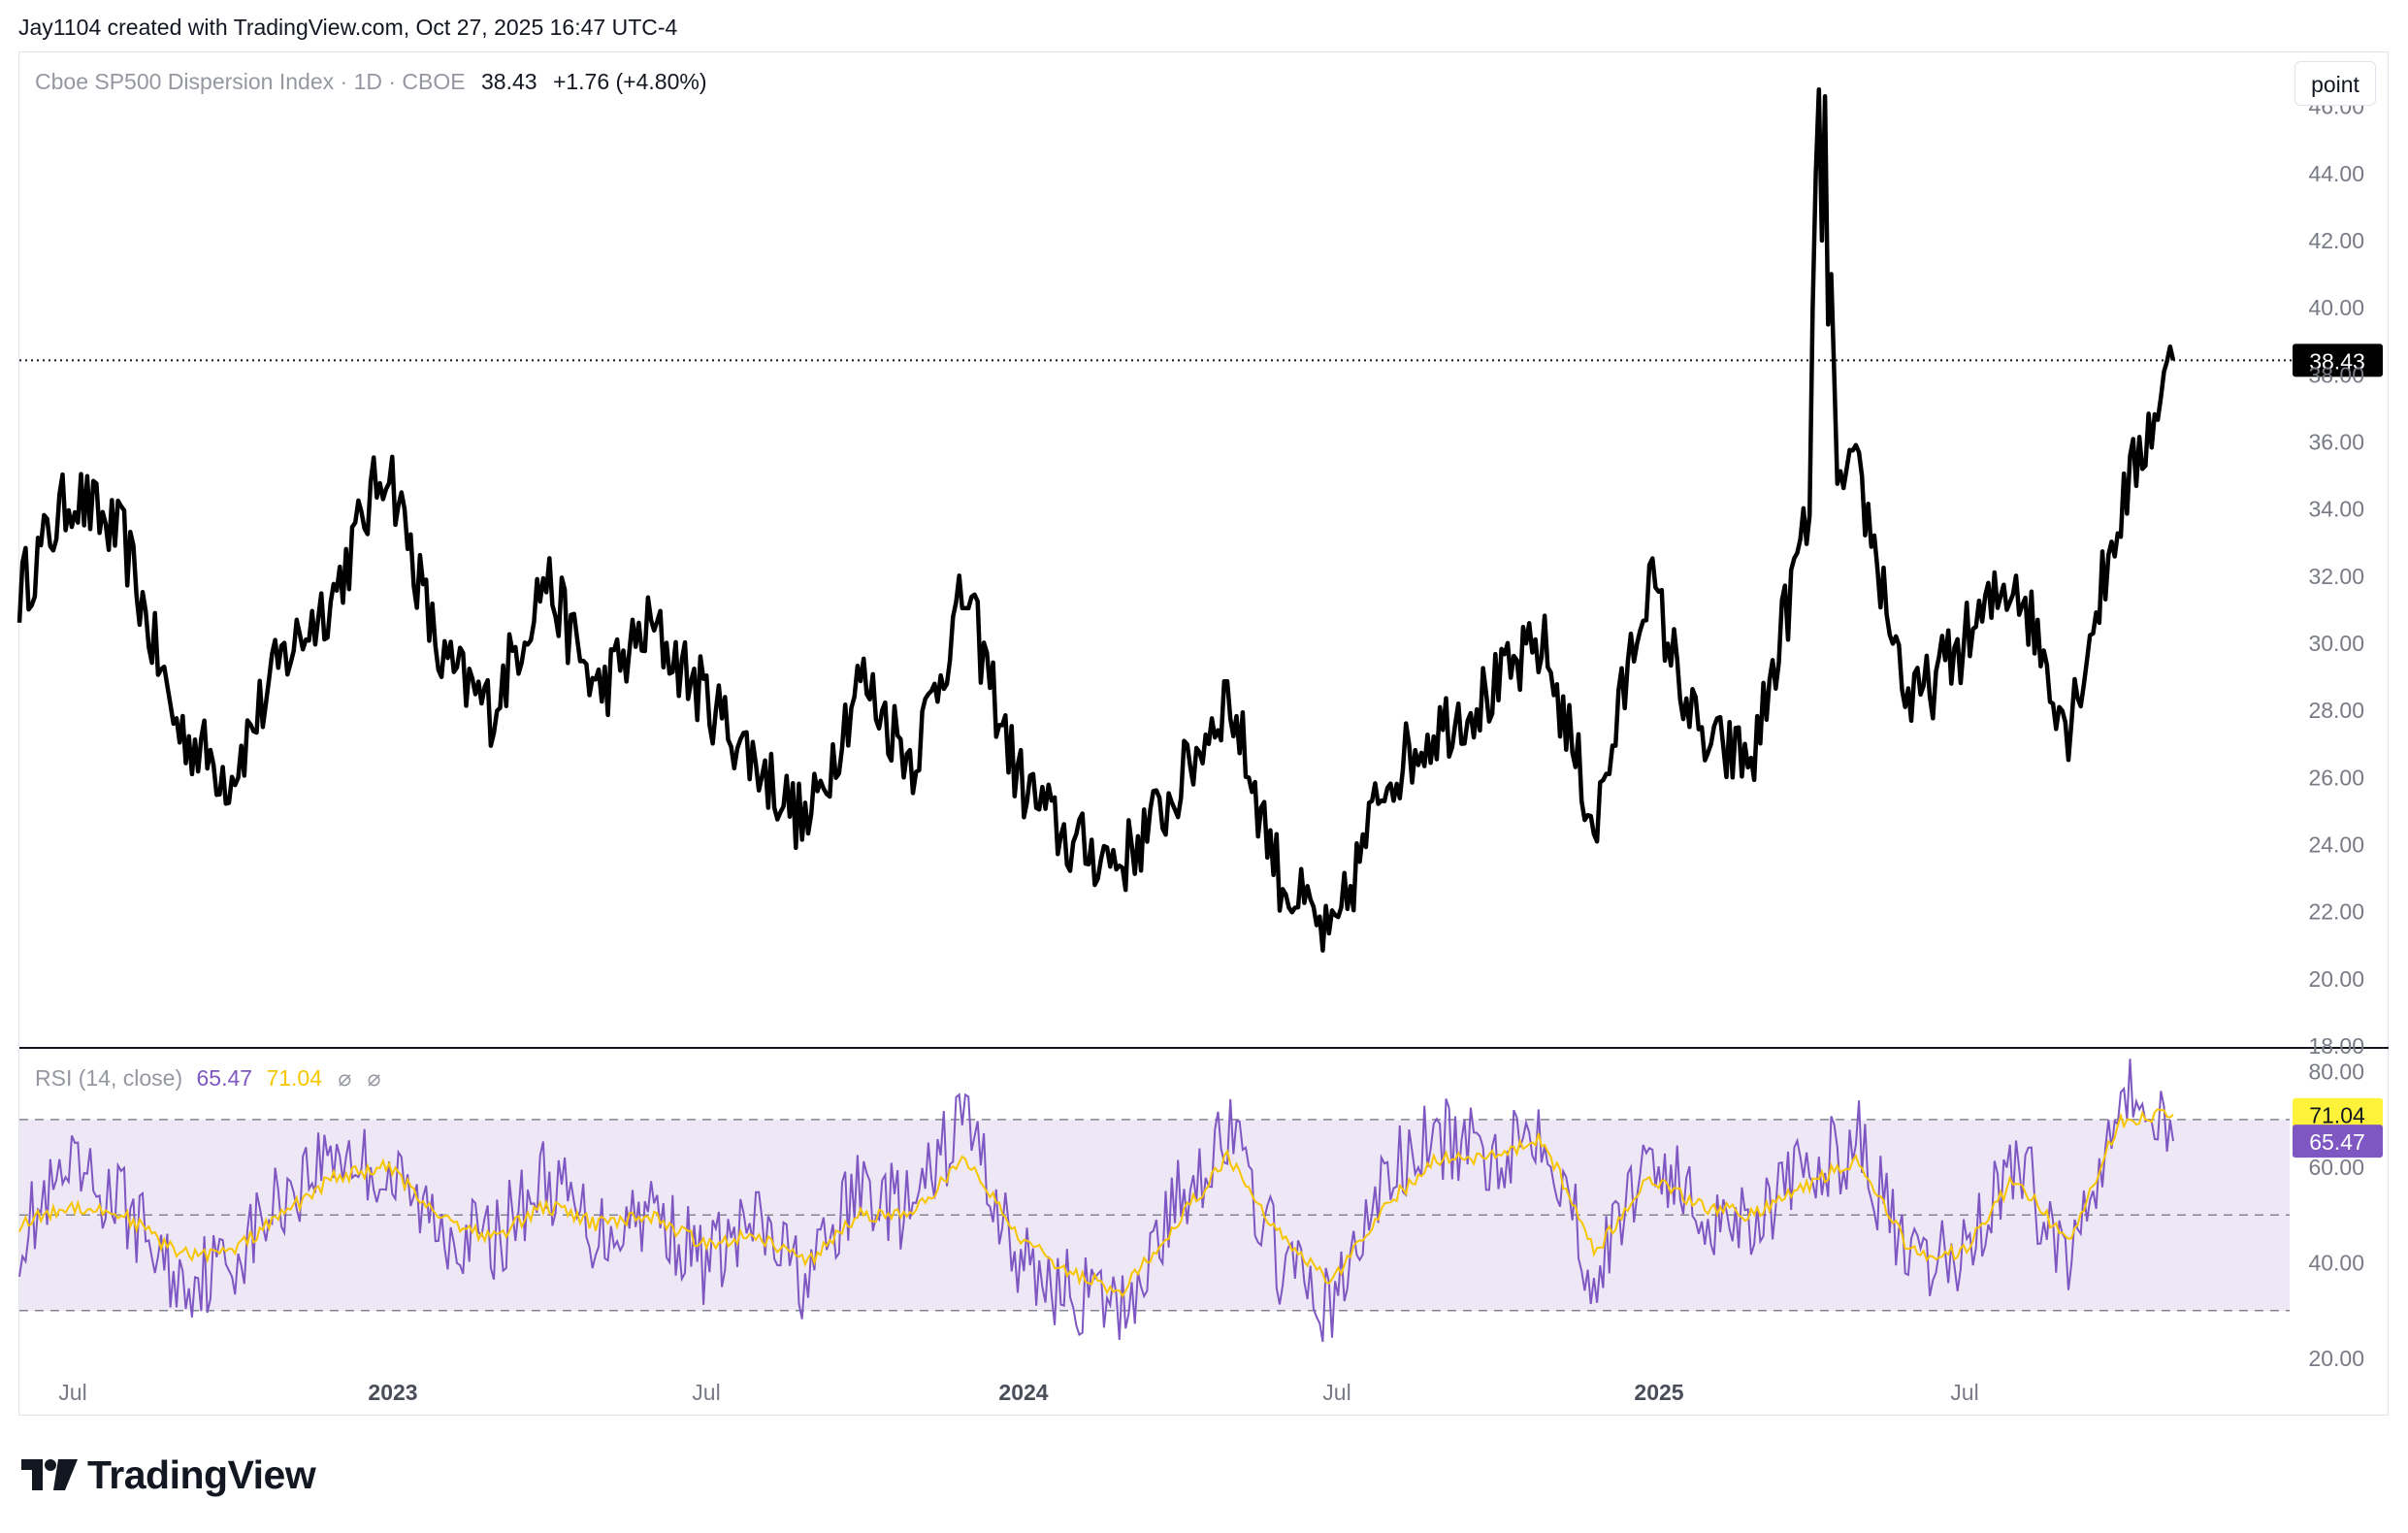 This screenshot has height=1533, width=2408. Describe the element at coordinates (629, 81) in the screenshot. I see `price-change: +1.76 (+4.80%)` at that location.